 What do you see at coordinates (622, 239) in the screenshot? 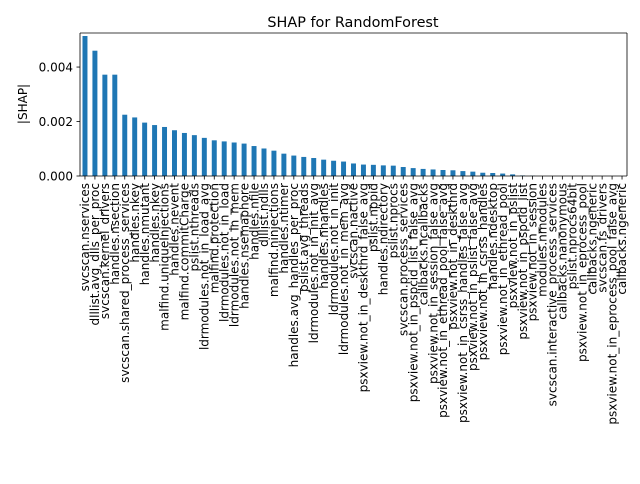
I see `x-tick-label: callbacks.ngeneric` at bounding box center [622, 239].